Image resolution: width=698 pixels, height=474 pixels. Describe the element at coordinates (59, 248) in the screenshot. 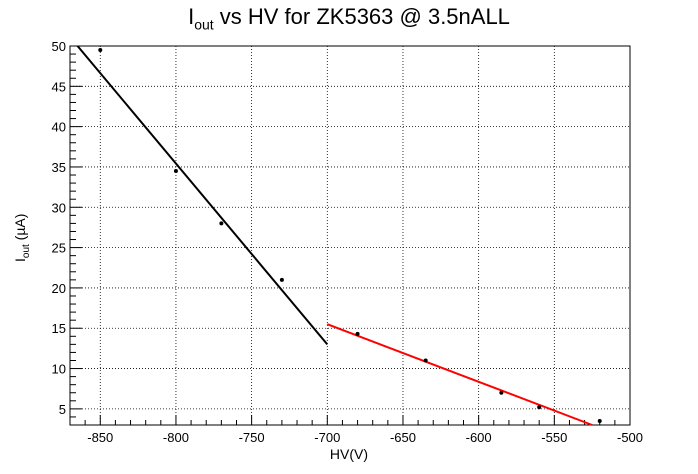

I see `y-tick-label: 25` at that location.